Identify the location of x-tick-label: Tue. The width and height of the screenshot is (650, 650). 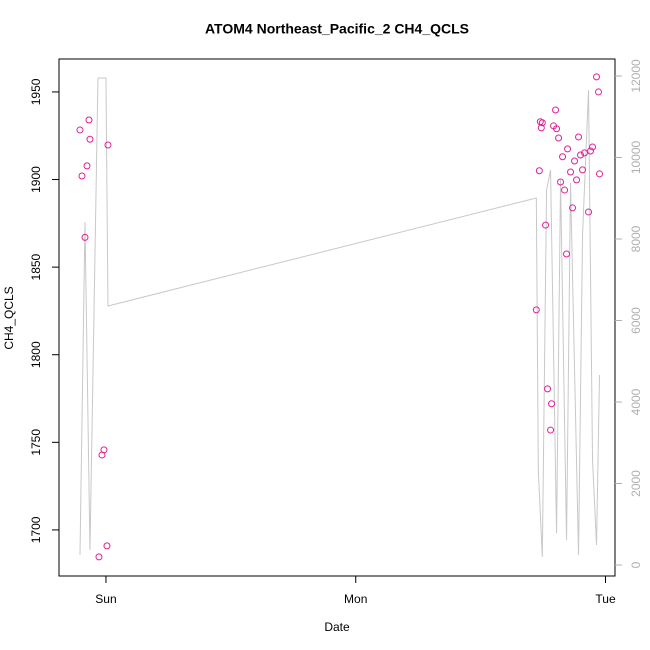
(605, 599).